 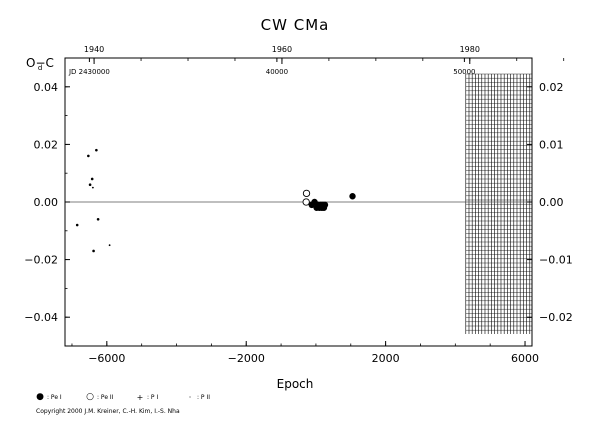 What do you see at coordinates (46, 87) in the screenshot?
I see `y-tick-label: 0.04` at bounding box center [46, 87].